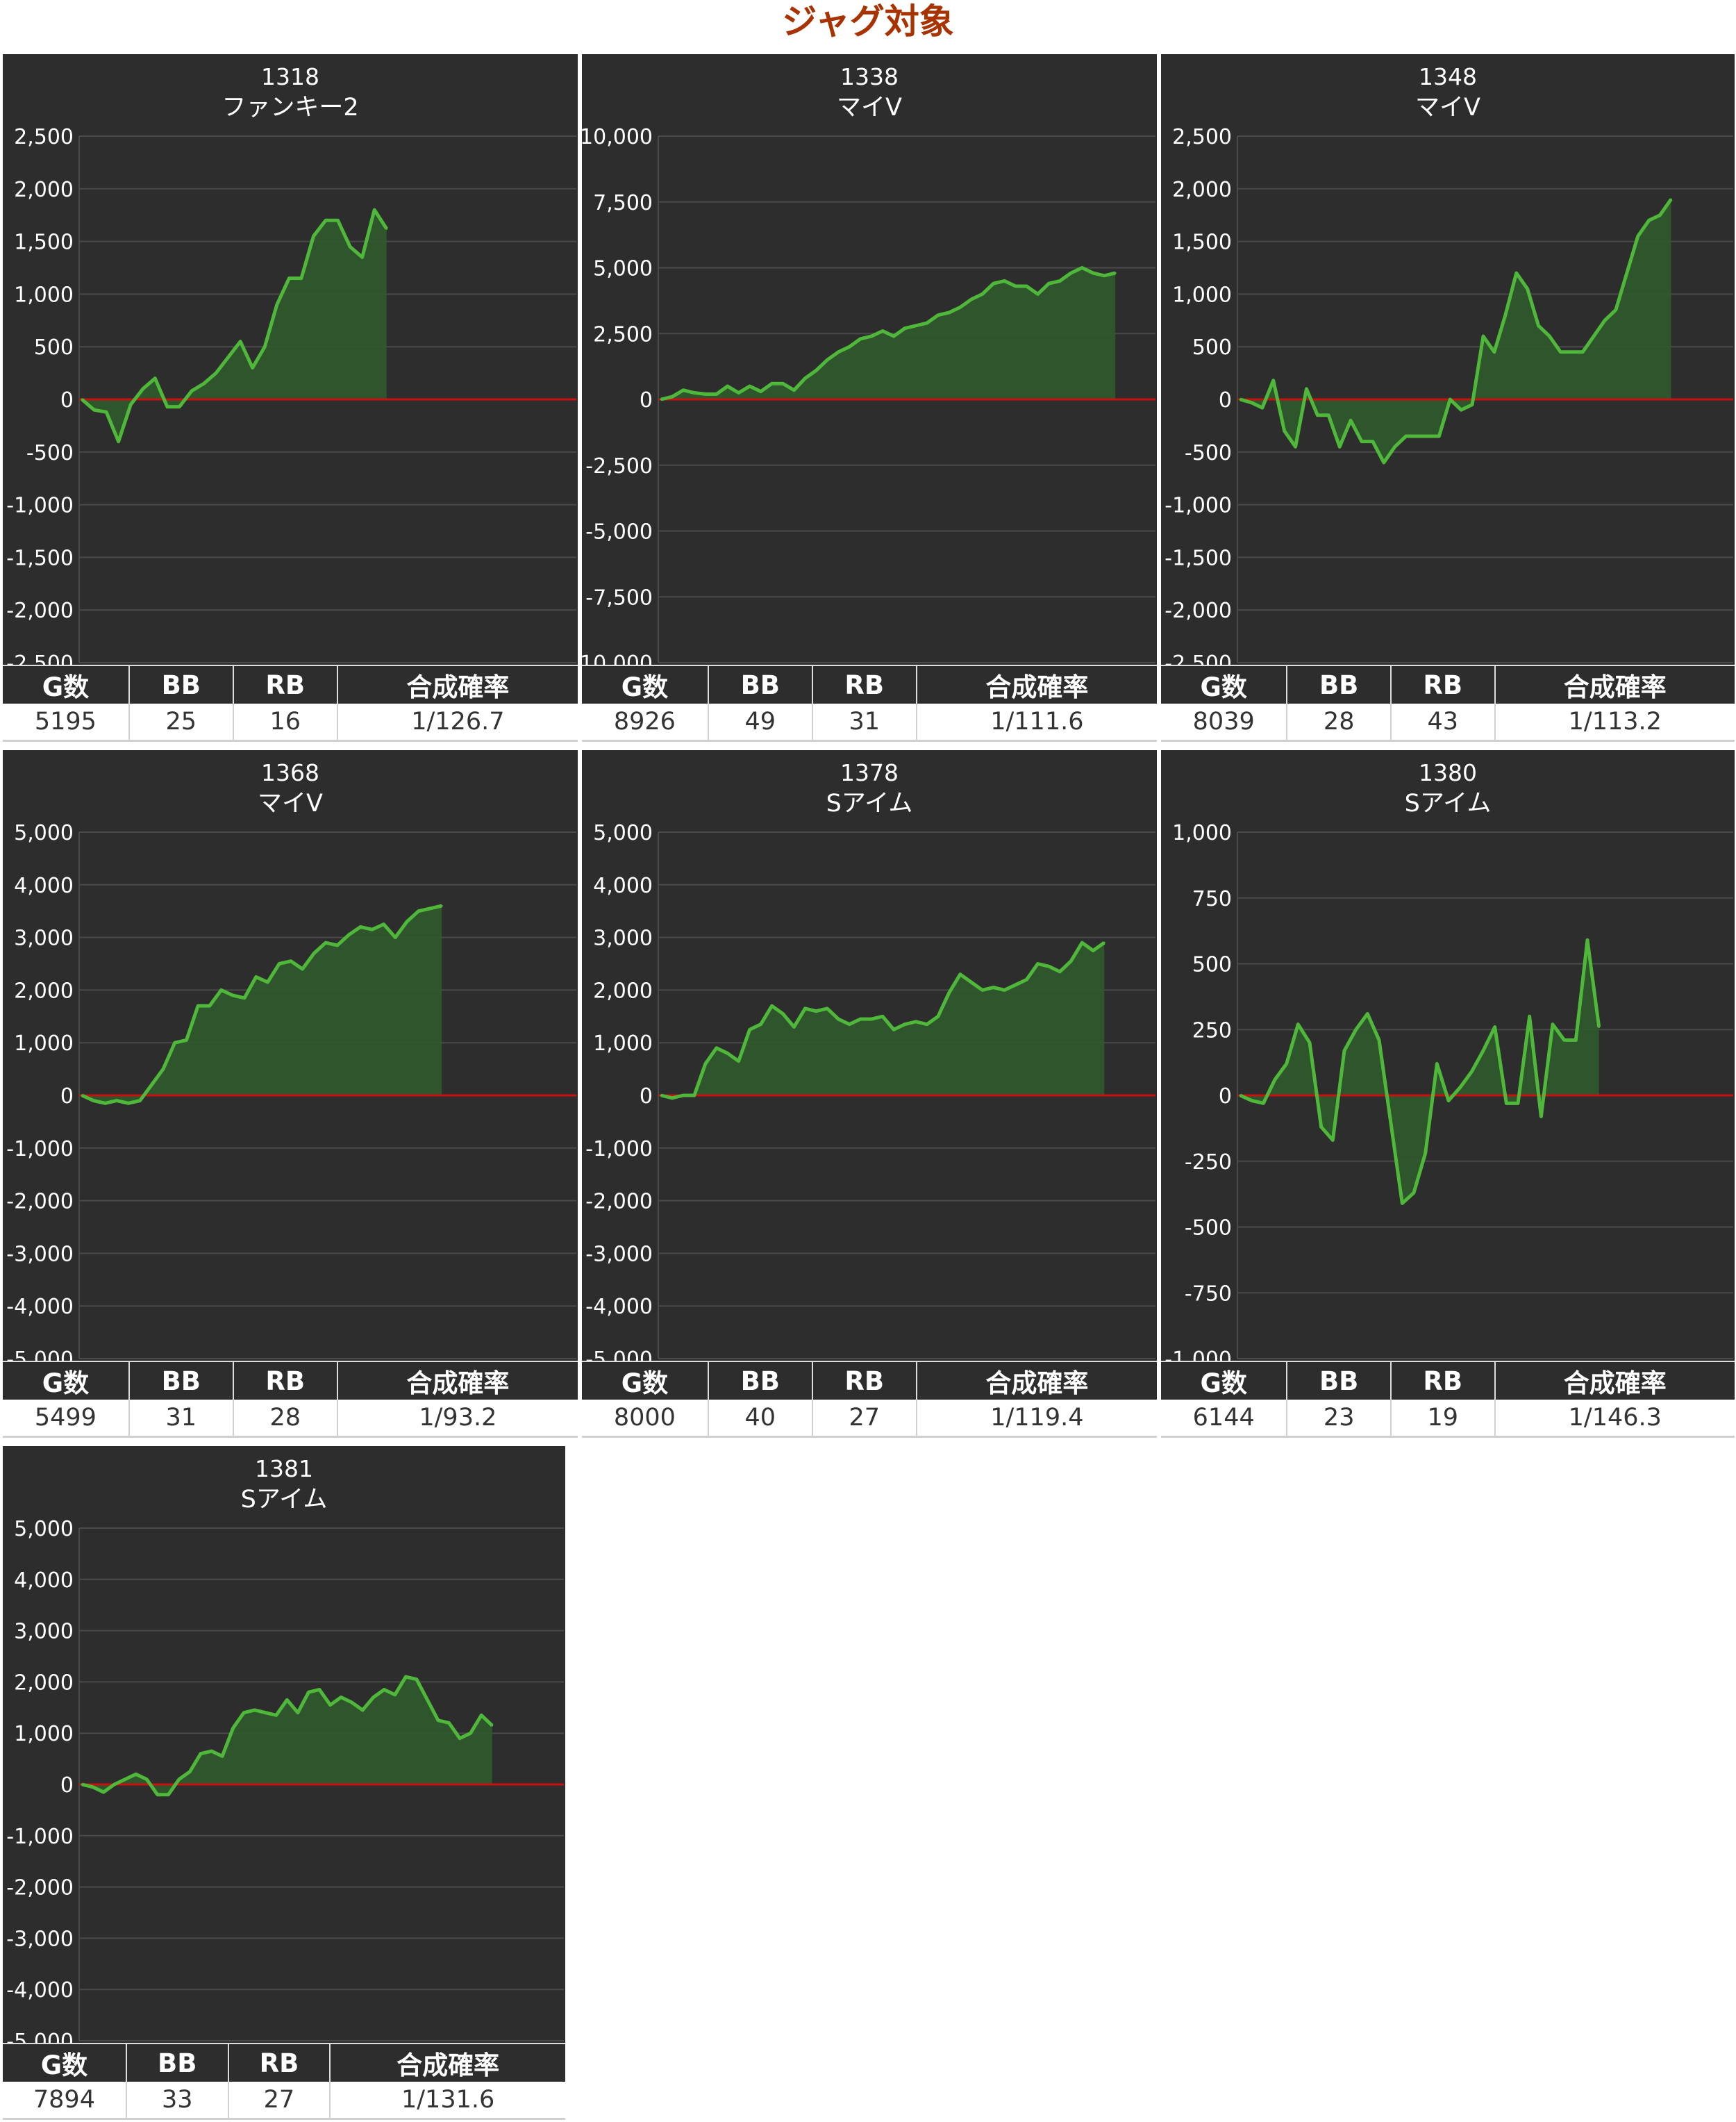 Image resolution: width=1736 pixels, height=2122 pixels. Describe the element at coordinates (66, 1419) in the screenshot. I see `games-value: 5499` at that location.